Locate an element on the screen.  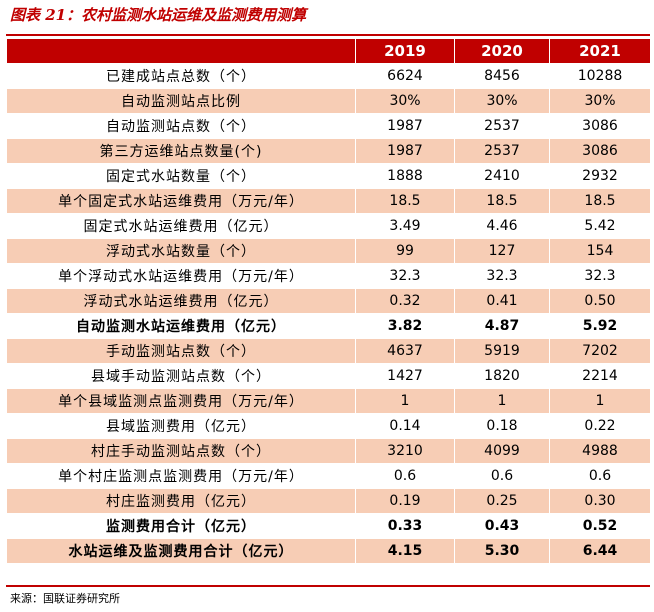
table-row: 单个固定式水站运维费用（万元/年） 18.5 18.5 18.5 is located at coordinates (328, 201).